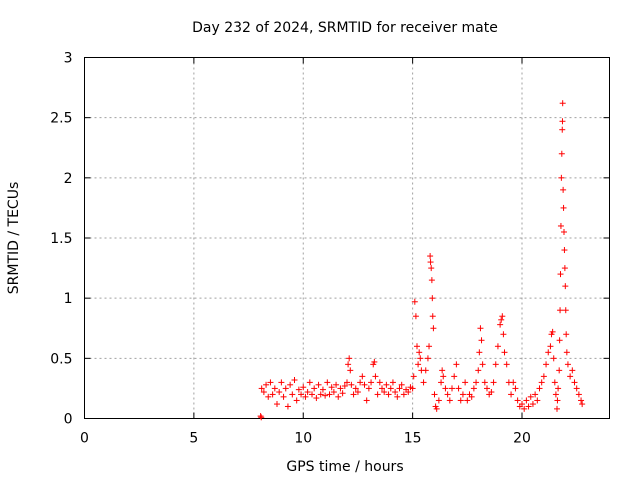 This screenshot has width=640, height=480. What do you see at coordinates (68, 179) in the screenshot?
I see `y-tick-label: 2` at bounding box center [68, 179].